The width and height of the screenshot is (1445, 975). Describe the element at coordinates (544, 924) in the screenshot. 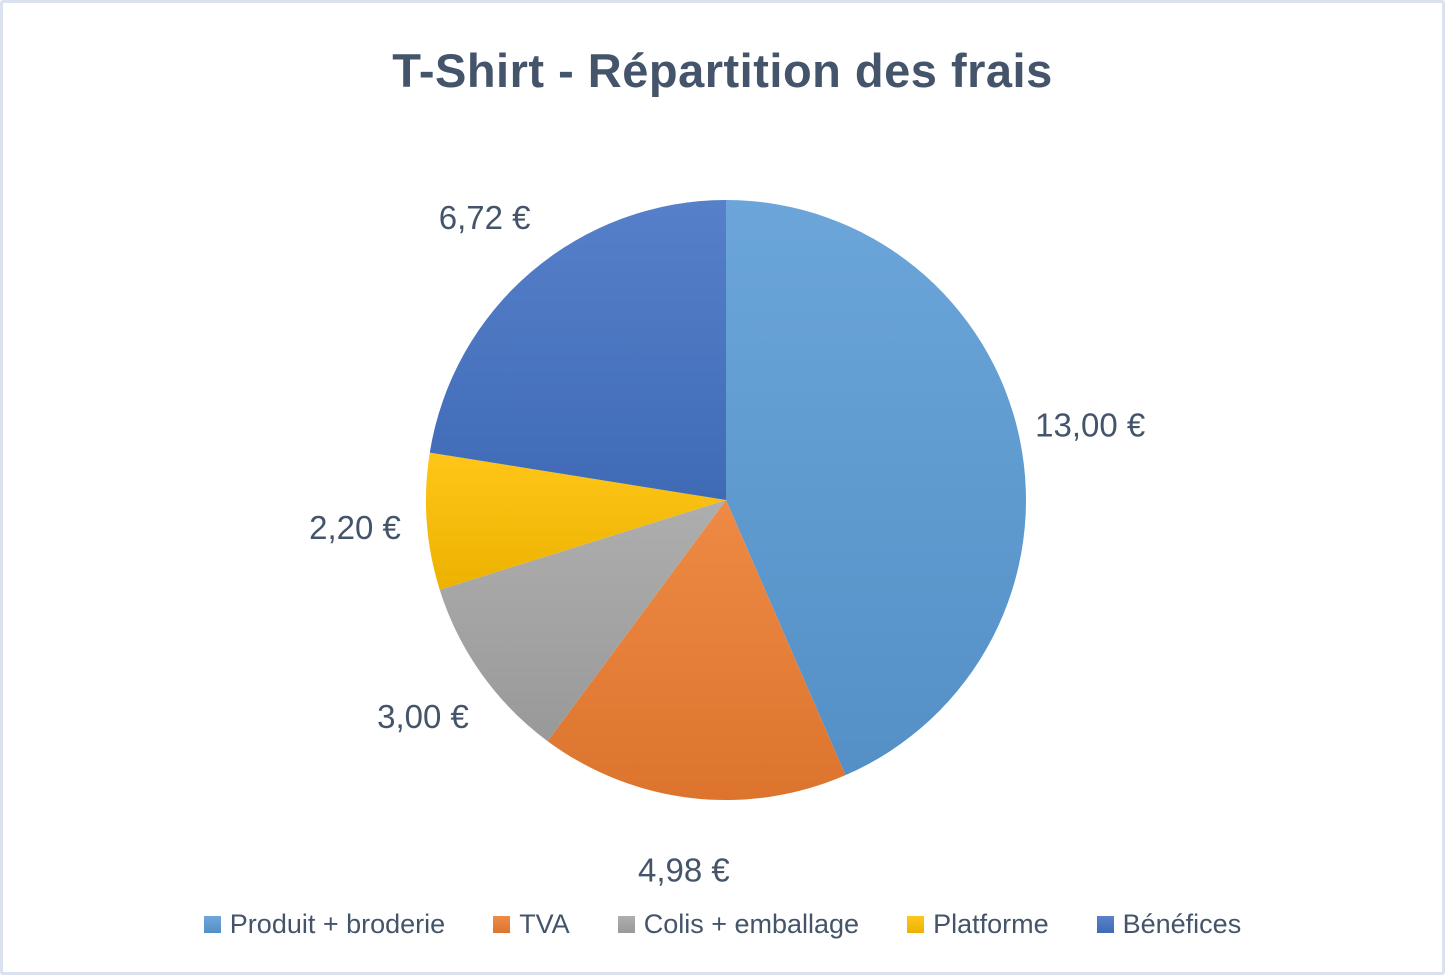

I see `legend-label: TVA` at that location.